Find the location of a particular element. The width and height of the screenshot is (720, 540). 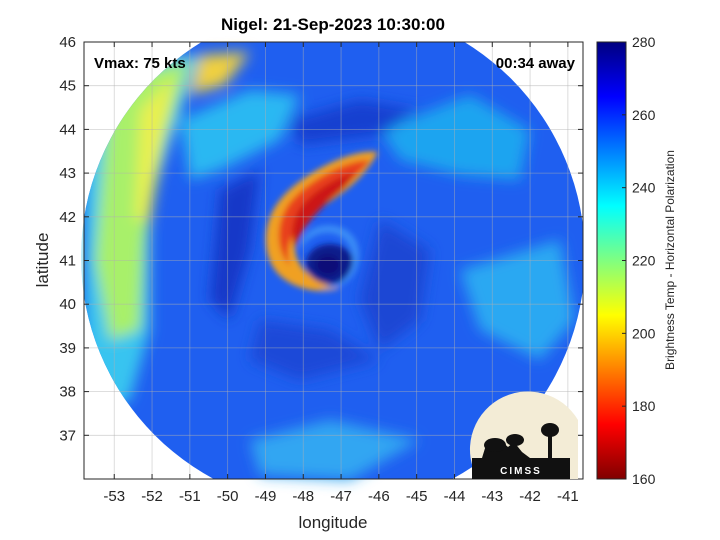

x-tick-label: -46 is located at coordinates (379, 496).